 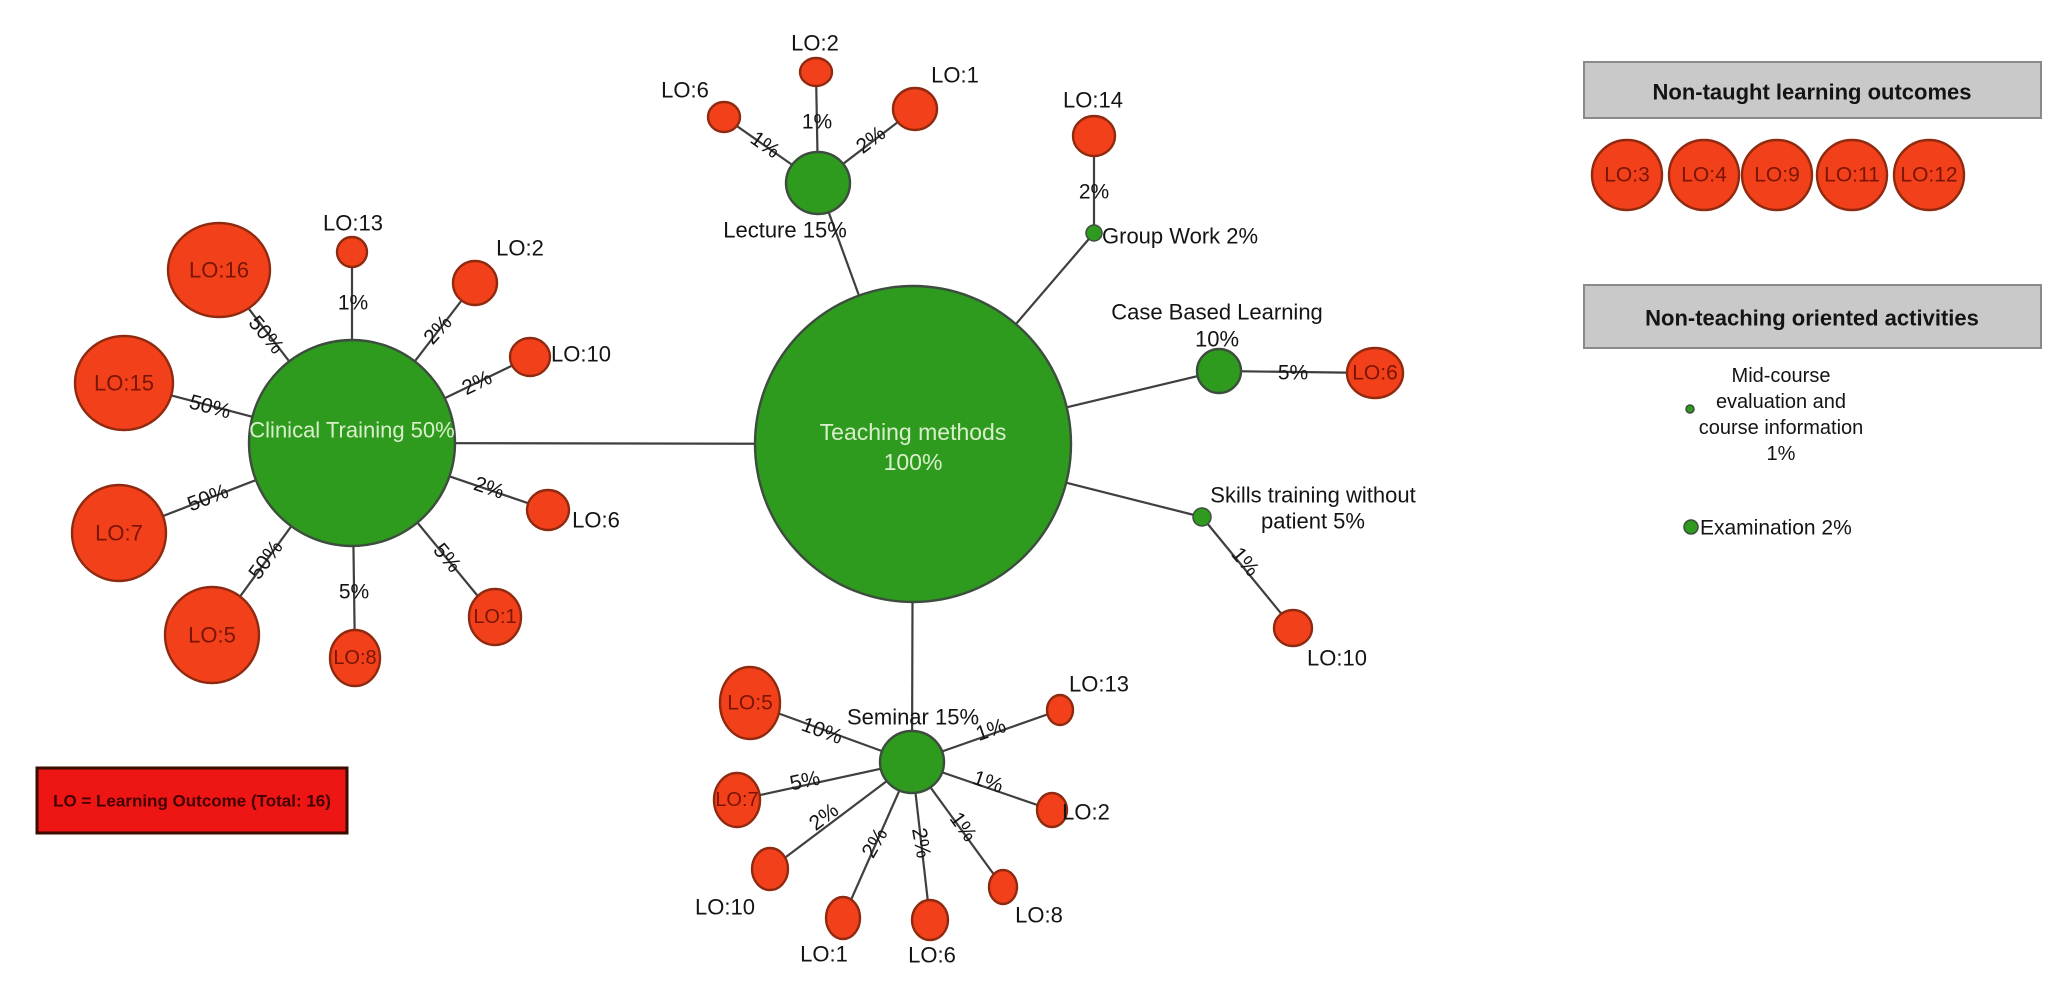 What do you see at coordinates (1690, 409) in the screenshot?
I see `mid-course-node` at bounding box center [1690, 409].